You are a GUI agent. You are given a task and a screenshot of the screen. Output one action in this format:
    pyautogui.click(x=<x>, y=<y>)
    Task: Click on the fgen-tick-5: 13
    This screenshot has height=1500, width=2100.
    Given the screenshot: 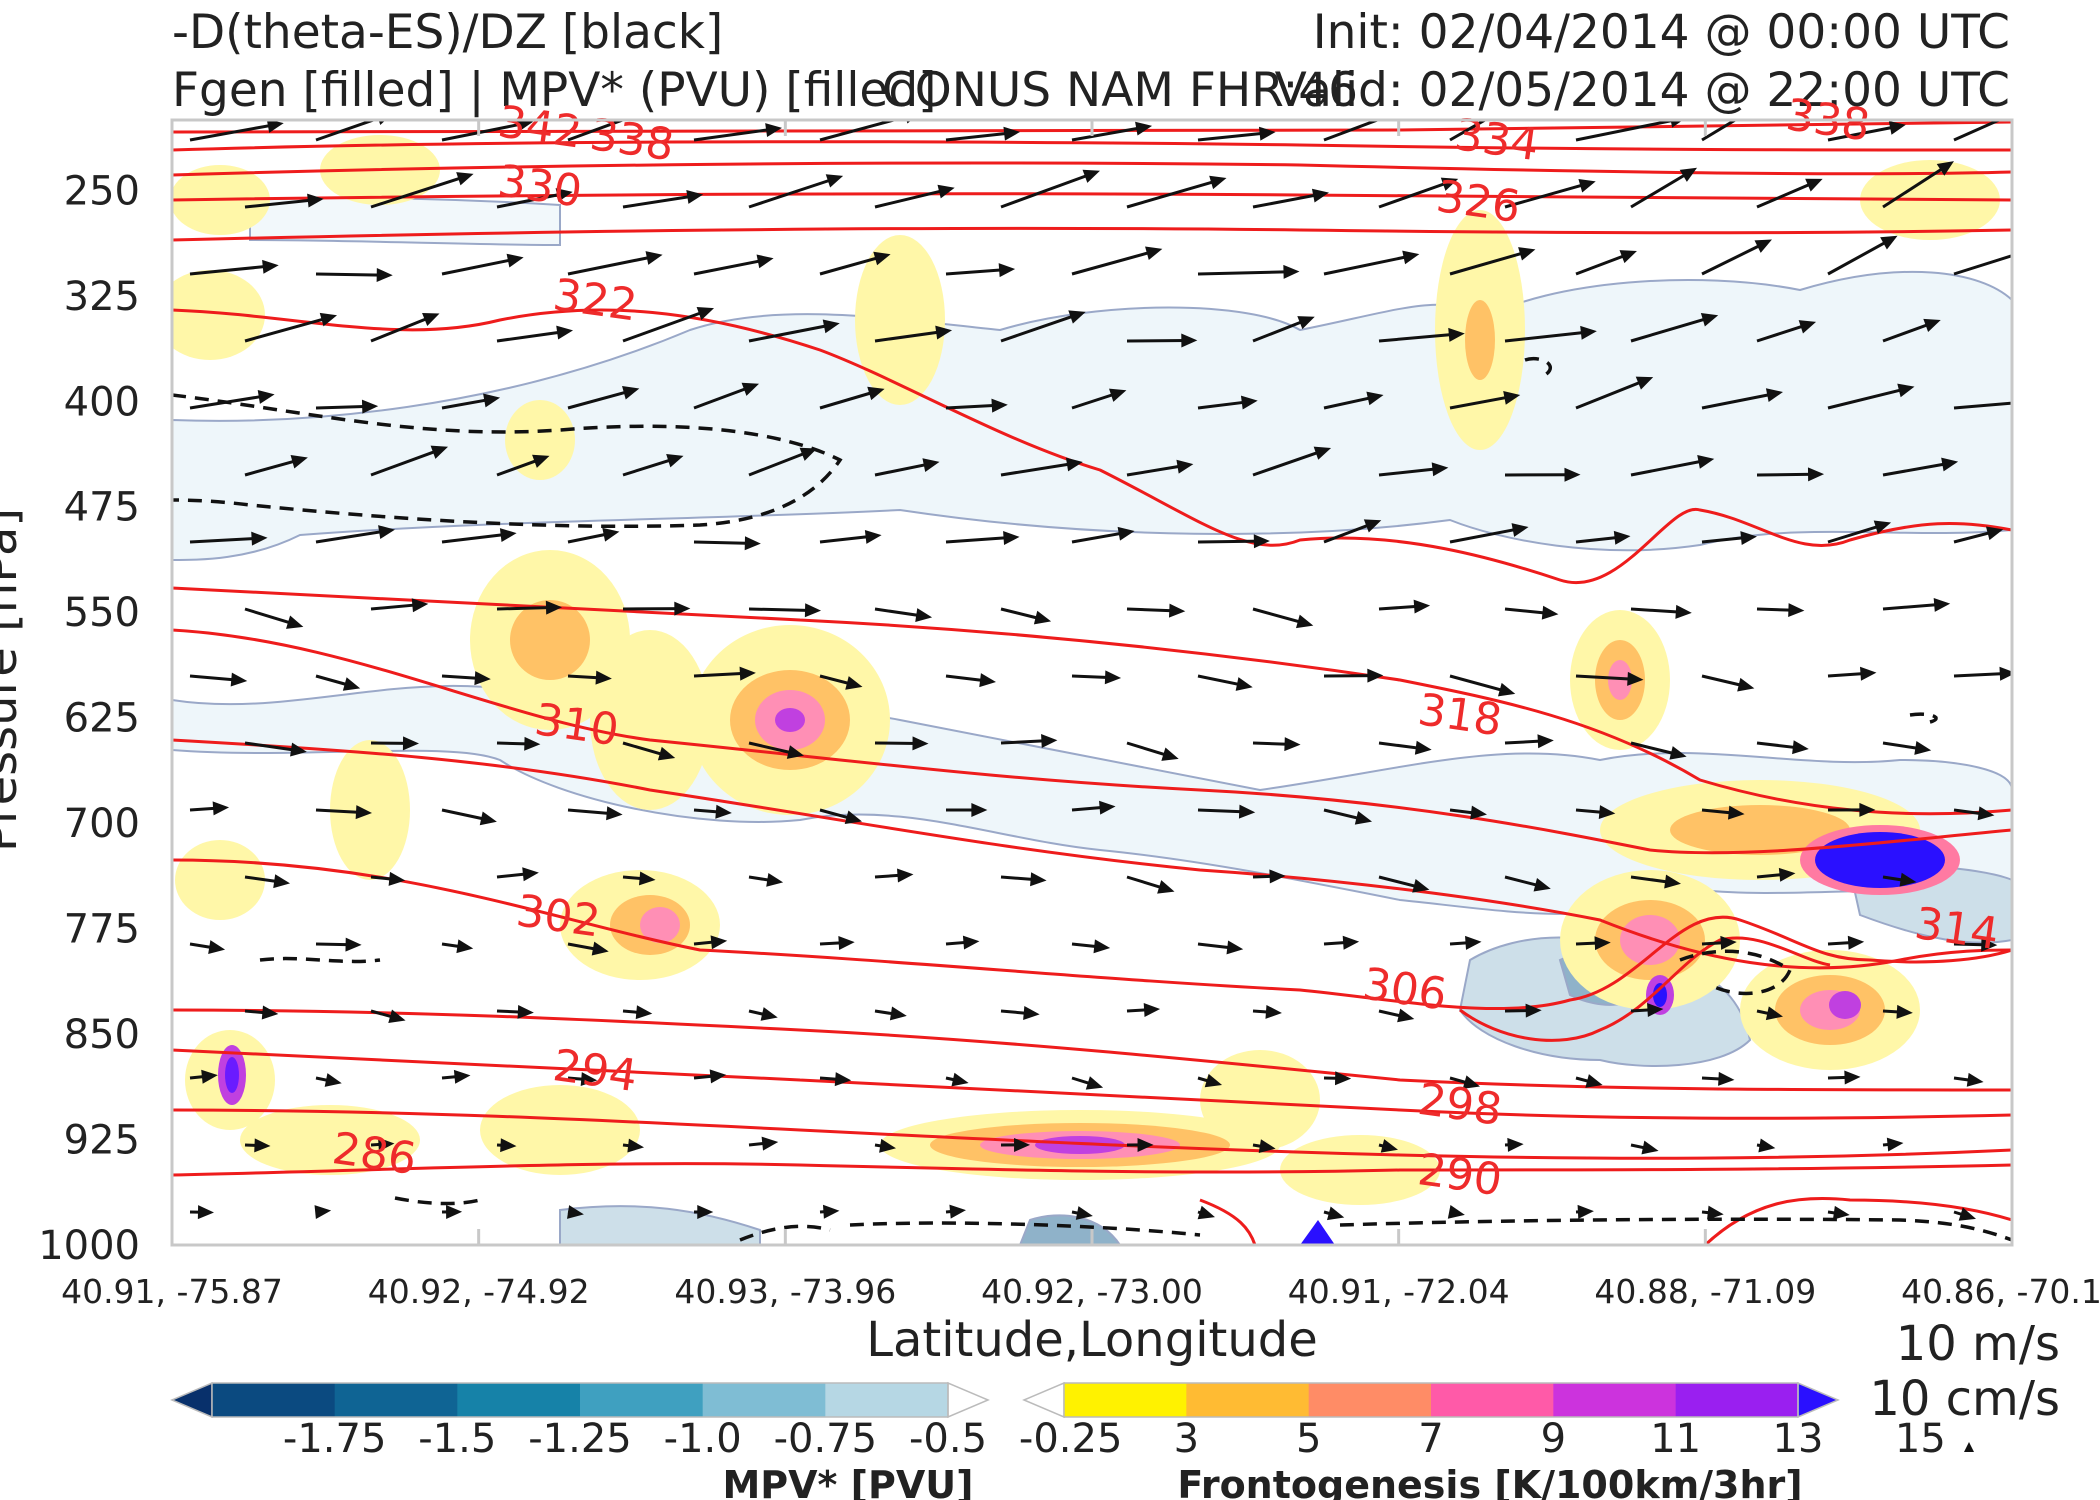 What is the action you would take?
    pyautogui.click(x=1798, y=1439)
    